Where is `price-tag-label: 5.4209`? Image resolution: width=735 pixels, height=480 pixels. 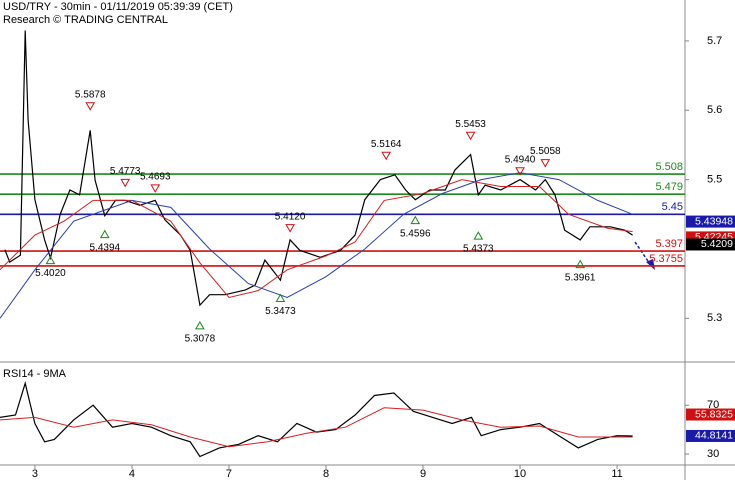 price-tag-label: 5.4209 is located at coordinates (717, 244).